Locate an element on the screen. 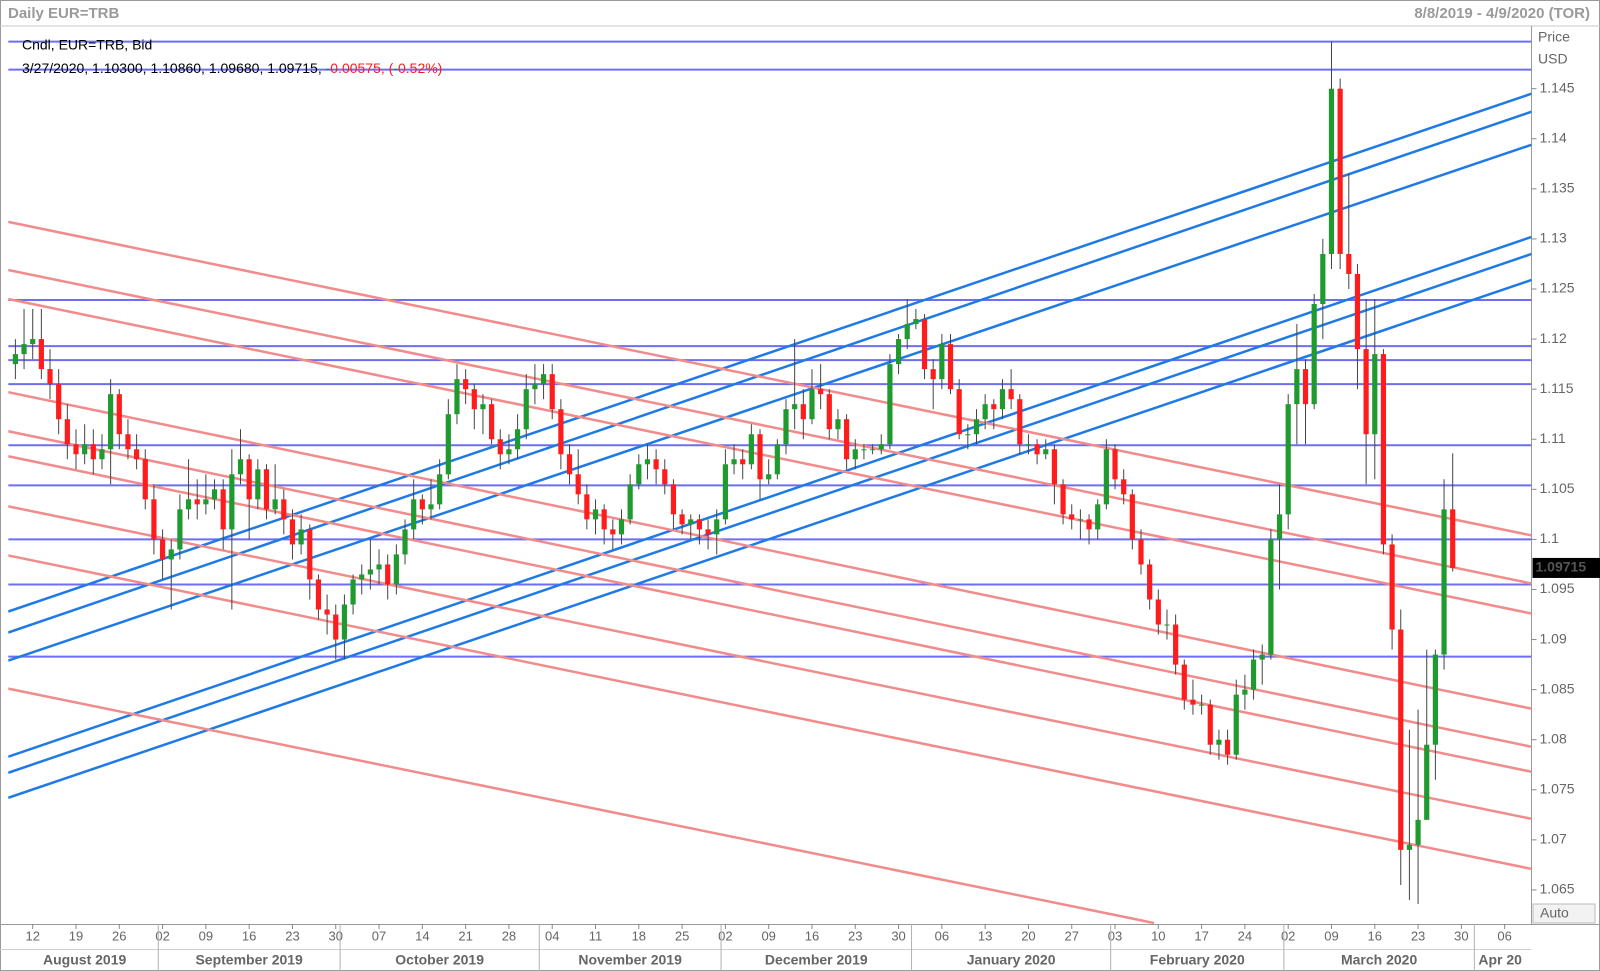  y-tick-label: 1.105 is located at coordinates (1557, 488).